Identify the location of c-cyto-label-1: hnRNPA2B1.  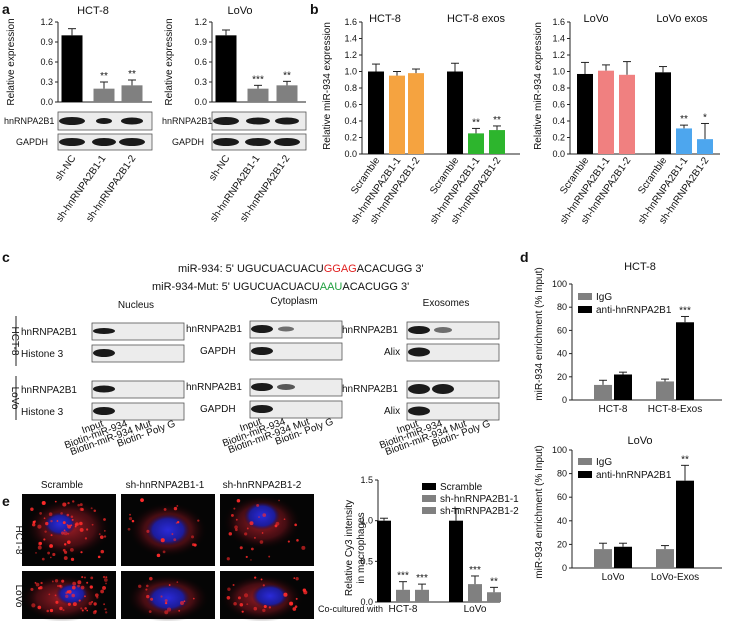
(214, 329).